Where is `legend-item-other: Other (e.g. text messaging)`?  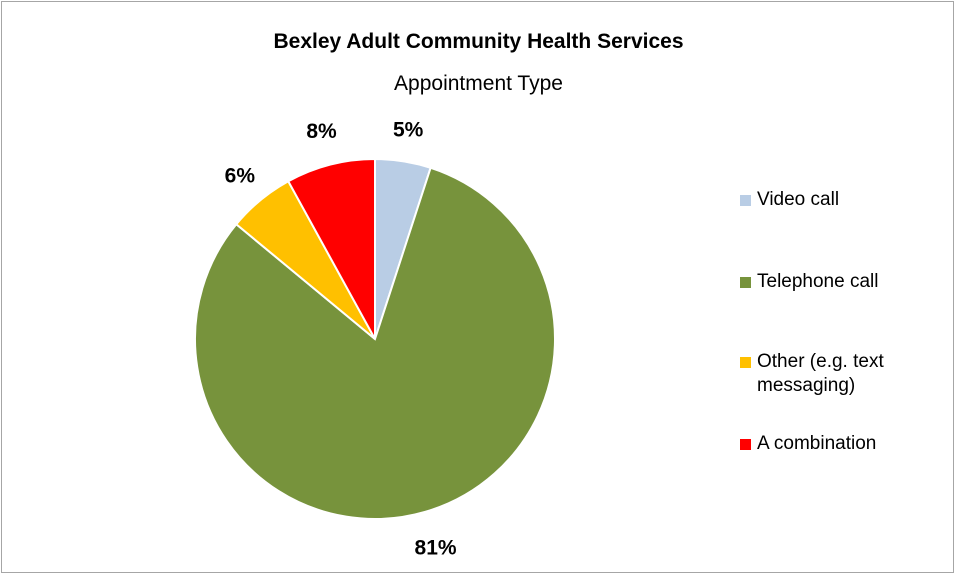 legend-item-other: Other (e.g. text messaging) is located at coordinates (823, 374).